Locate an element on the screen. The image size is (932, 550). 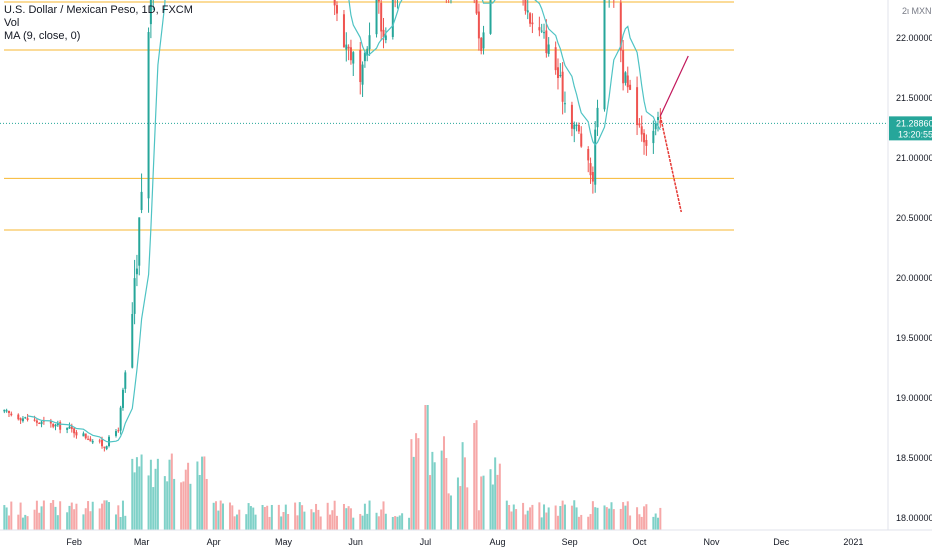
x-tick-label: Dec is located at coordinates (781, 542).